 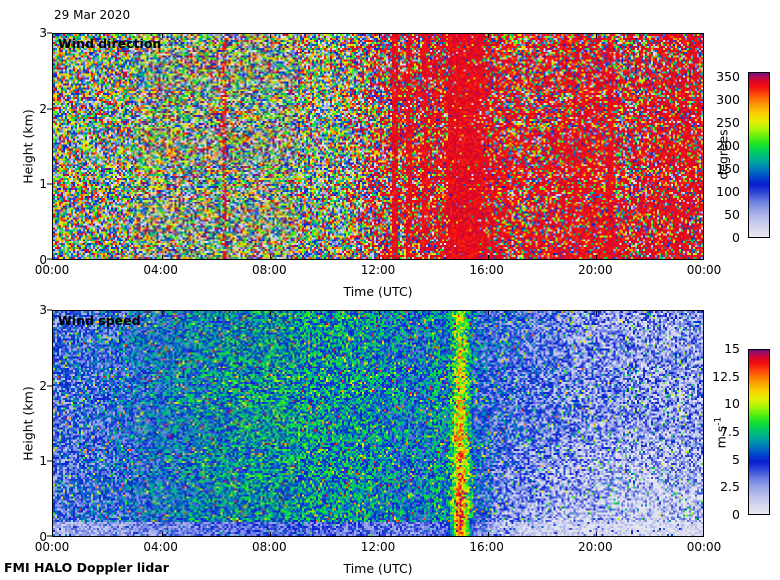 I want to click on colorbar-label-text: m s, so click(x=721, y=437).